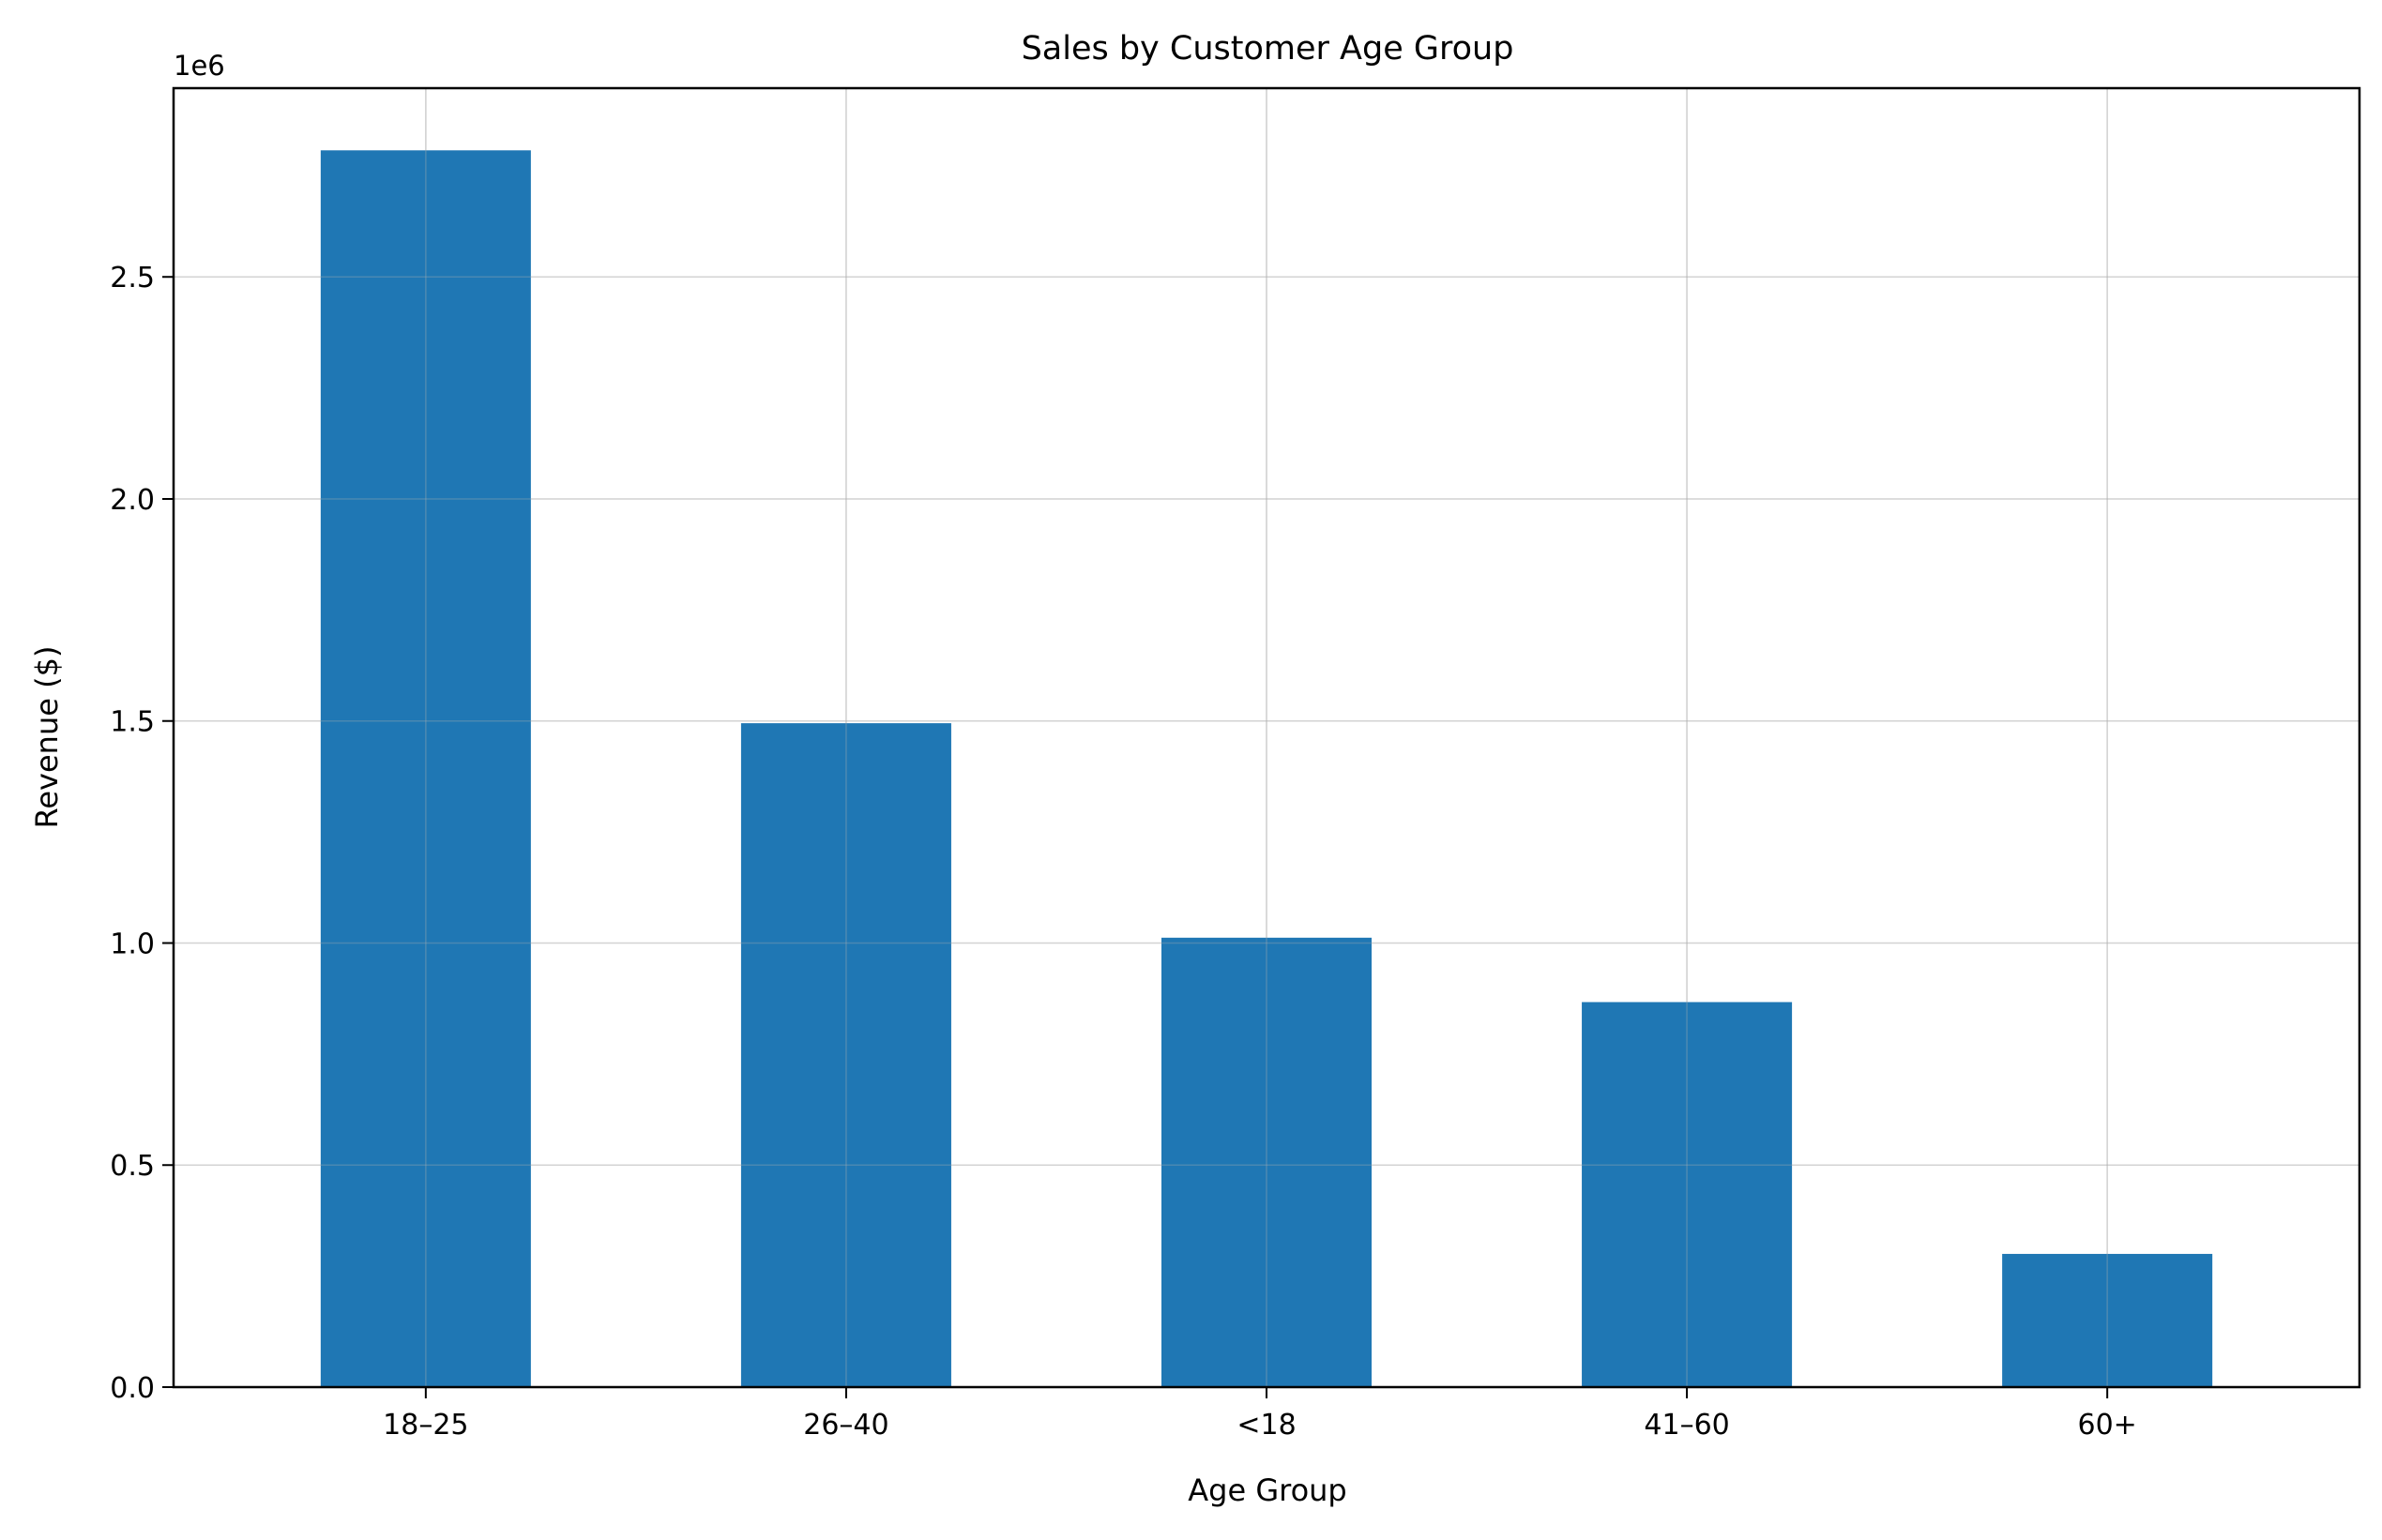 The width and height of the screenshot is (2382, 1540). I want to click on x-axis: 18–25 26–40 <18 41–60 60+, so click(1260, 1414).